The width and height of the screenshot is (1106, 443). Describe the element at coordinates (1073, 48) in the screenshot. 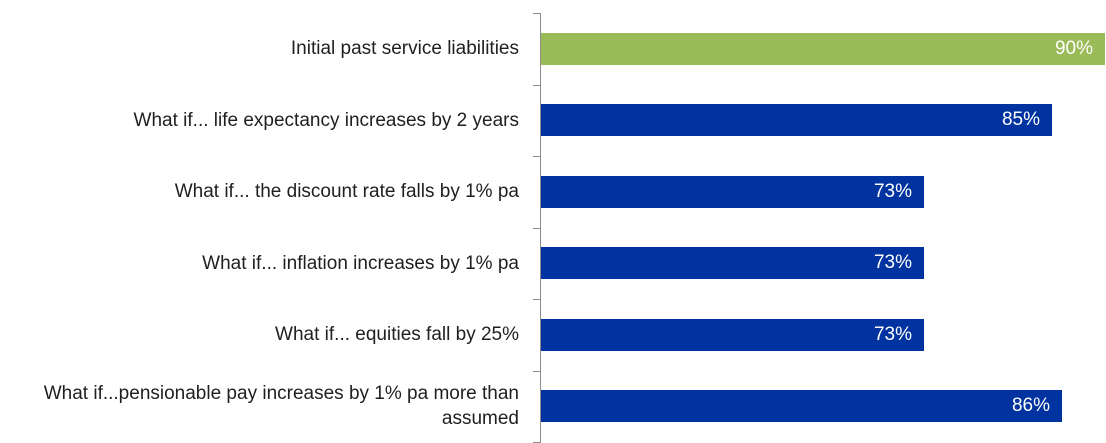

I see `data-label: 90%` at that location.